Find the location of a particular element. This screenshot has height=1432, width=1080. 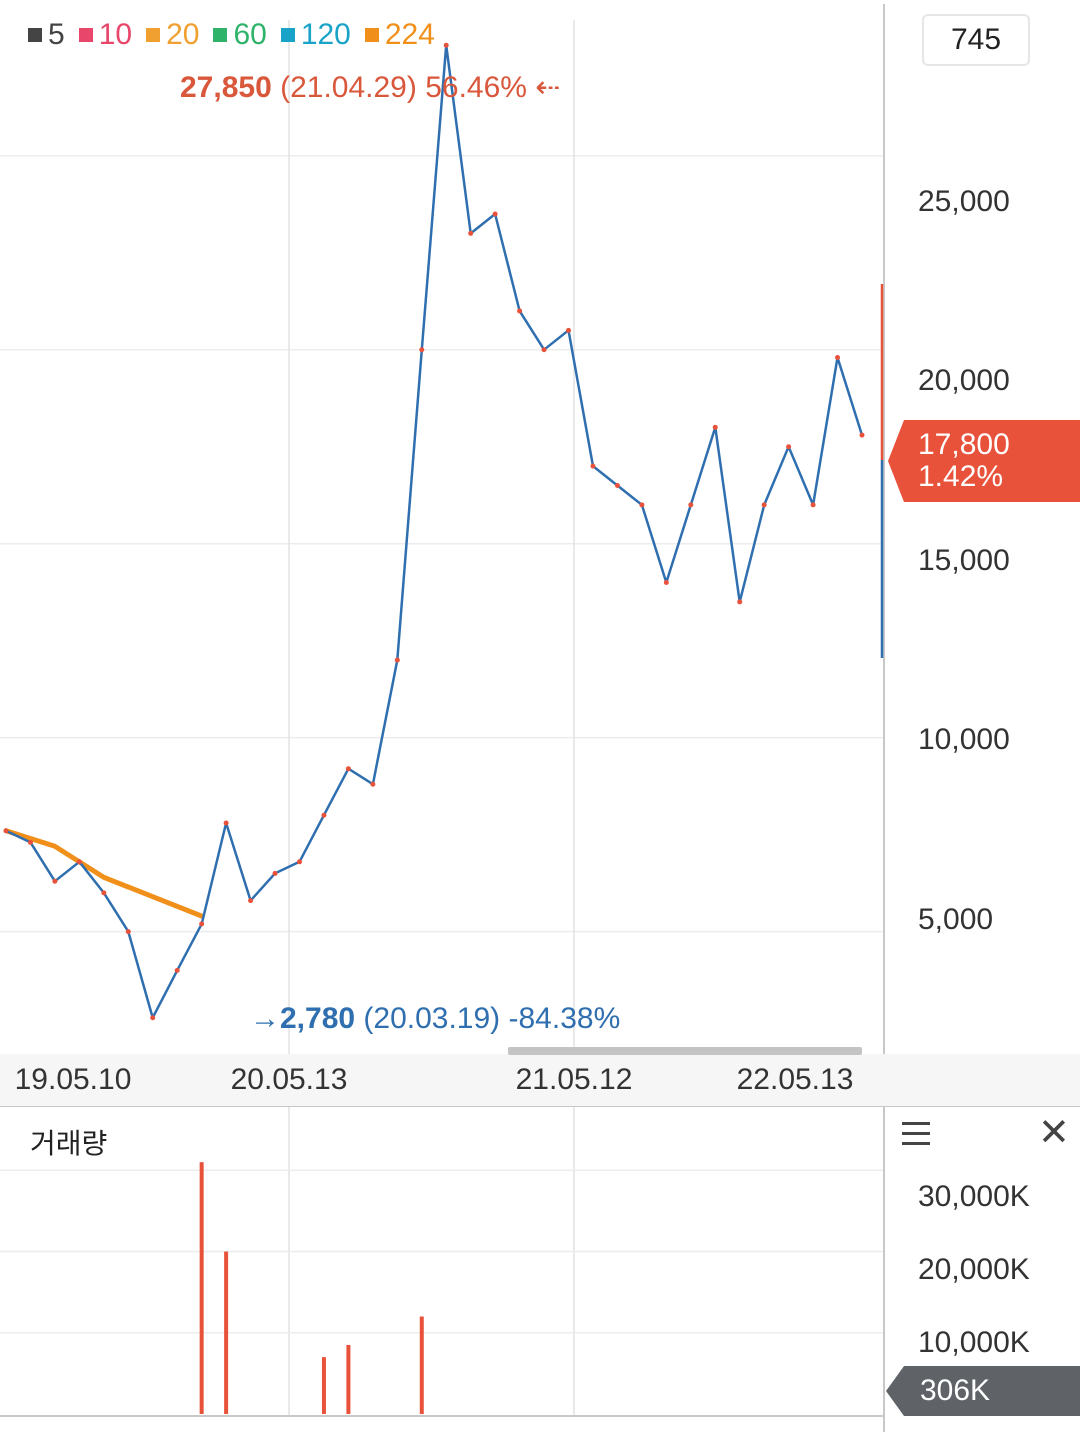

legend-label-5: 5 is located at coordinates (56, 34).